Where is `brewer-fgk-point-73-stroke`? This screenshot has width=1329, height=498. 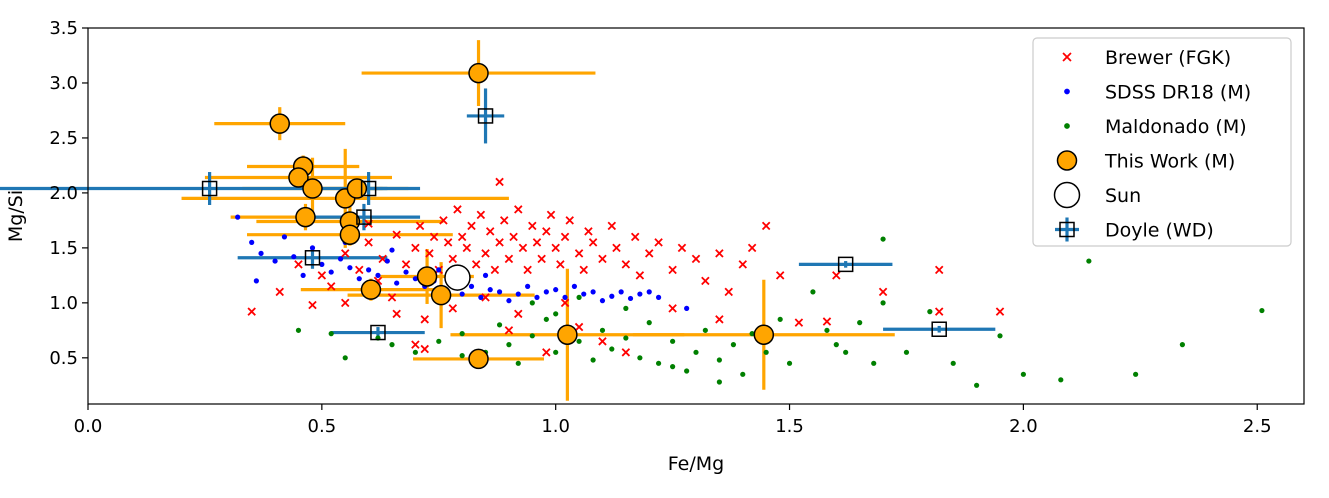
brewer-fgk-point-73-stroke is located at coordinates (827, 321).